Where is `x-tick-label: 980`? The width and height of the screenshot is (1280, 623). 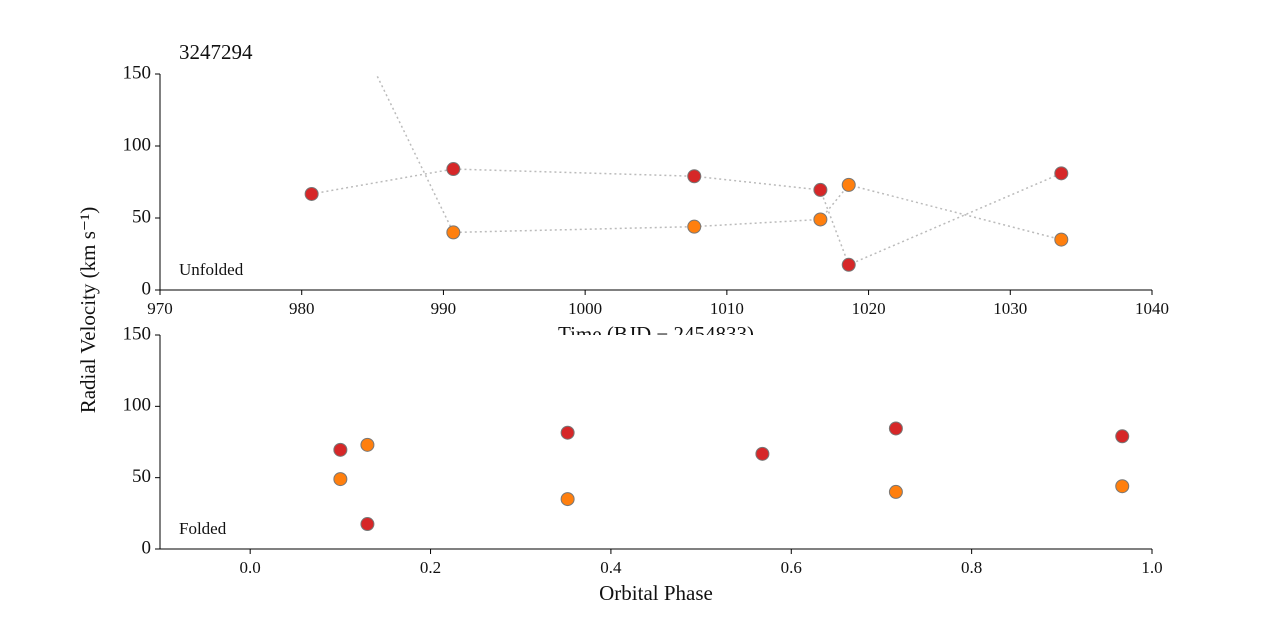
x-tick-label: 980 is located at coordinates (302, 308).